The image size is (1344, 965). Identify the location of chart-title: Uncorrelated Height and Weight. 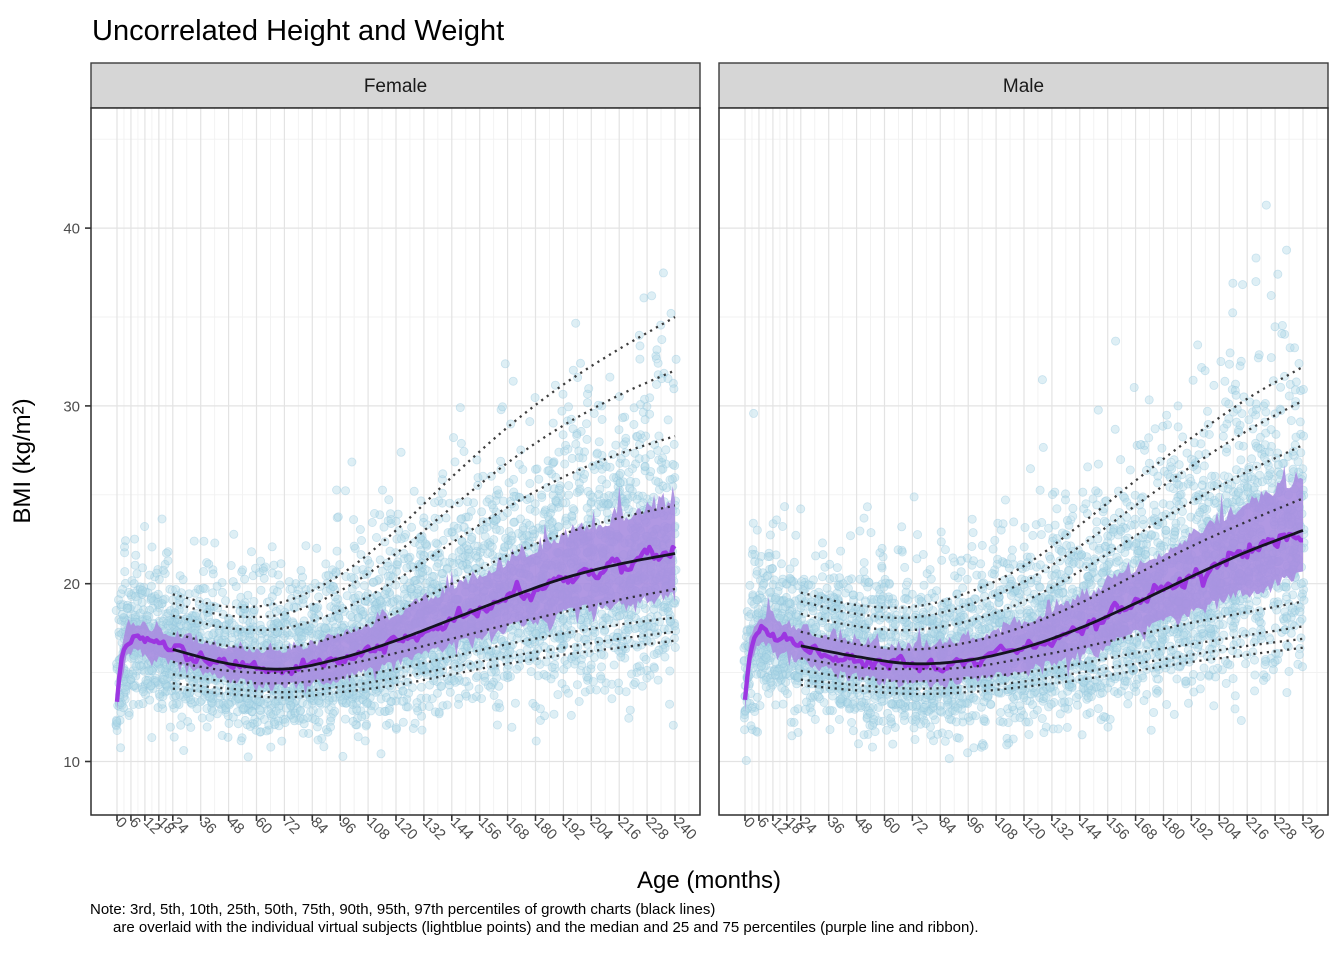
(298, 31).